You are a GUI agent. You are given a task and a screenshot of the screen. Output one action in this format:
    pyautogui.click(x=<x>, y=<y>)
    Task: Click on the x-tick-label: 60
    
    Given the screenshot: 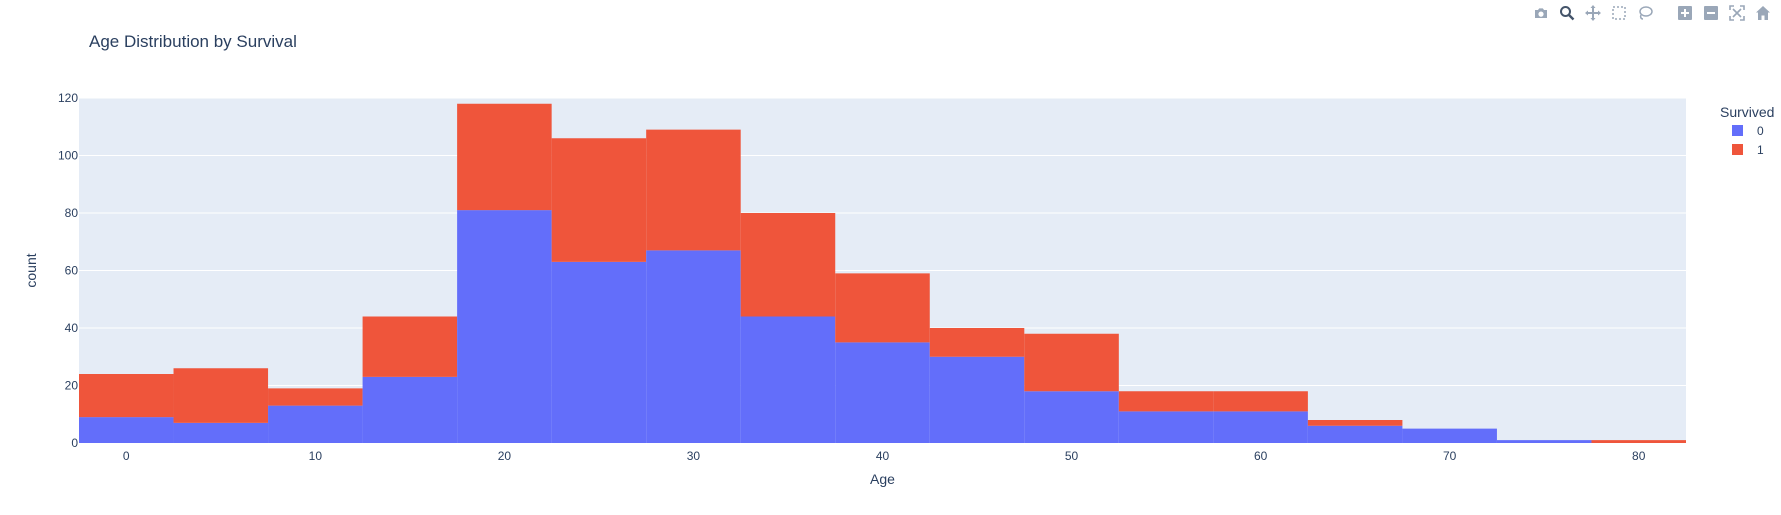 What is the action you would take?
    pyautogui.click(x=1261, y=456)
    